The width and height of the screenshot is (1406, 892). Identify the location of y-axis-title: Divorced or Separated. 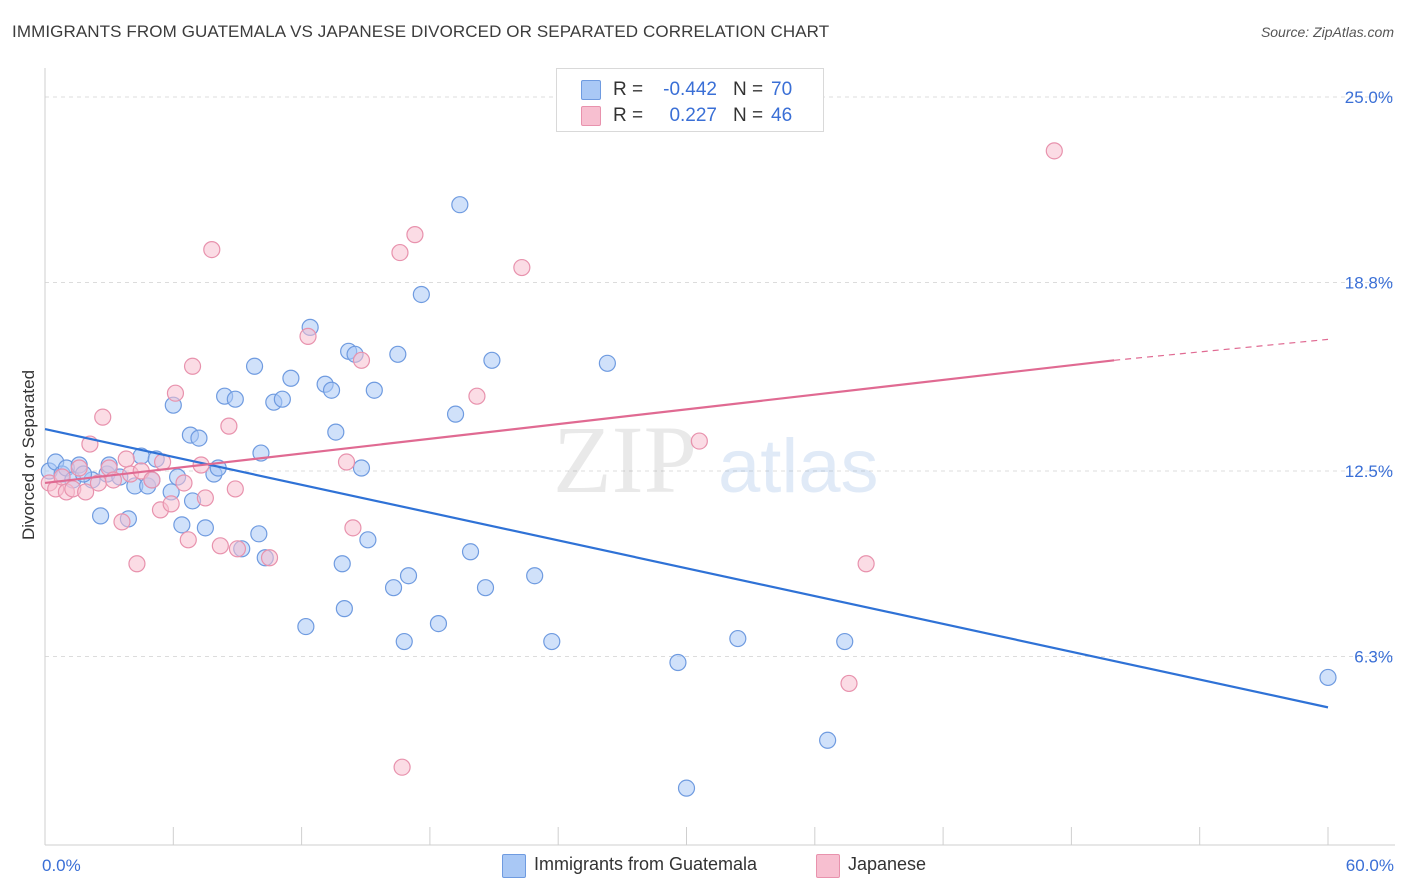
(28, 455).